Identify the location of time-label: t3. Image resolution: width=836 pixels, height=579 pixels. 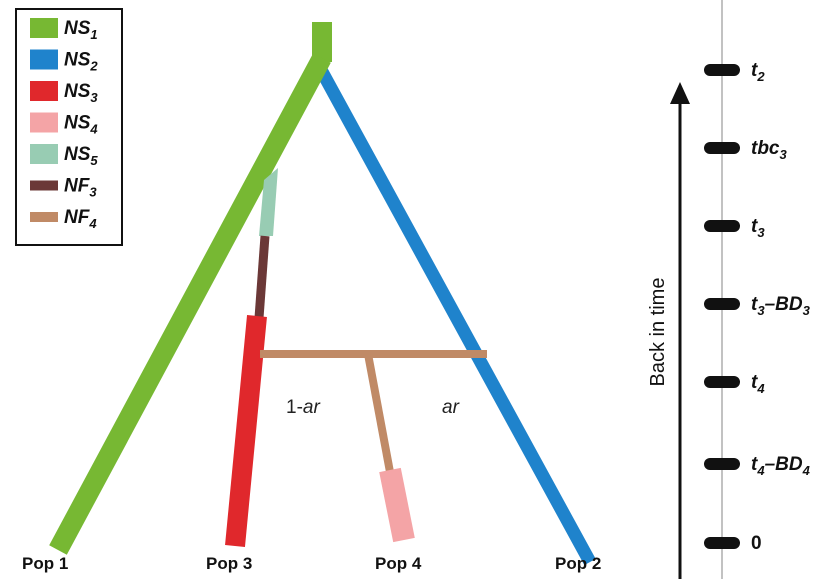
(758, 228).